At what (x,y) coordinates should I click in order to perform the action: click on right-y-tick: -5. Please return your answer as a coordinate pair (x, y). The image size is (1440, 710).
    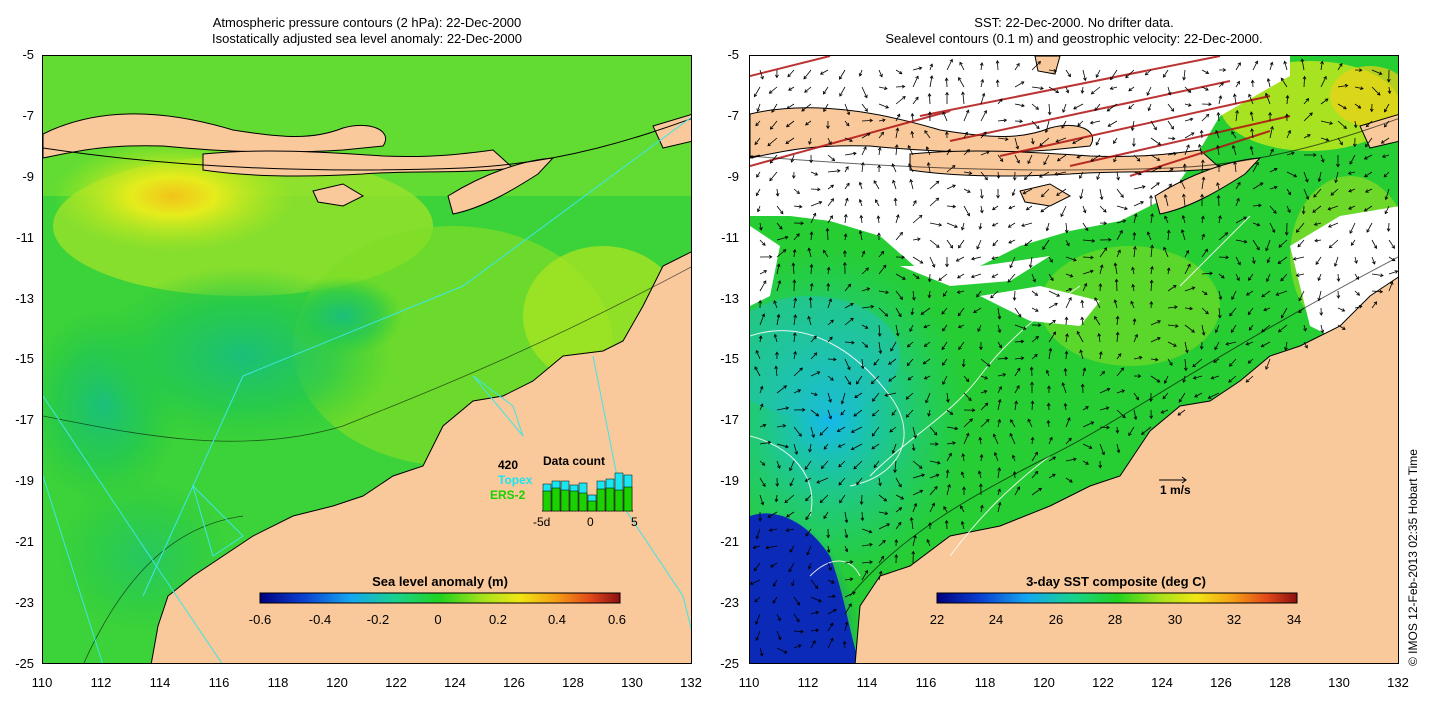
    Looking at the image, I should click on (733, 54).